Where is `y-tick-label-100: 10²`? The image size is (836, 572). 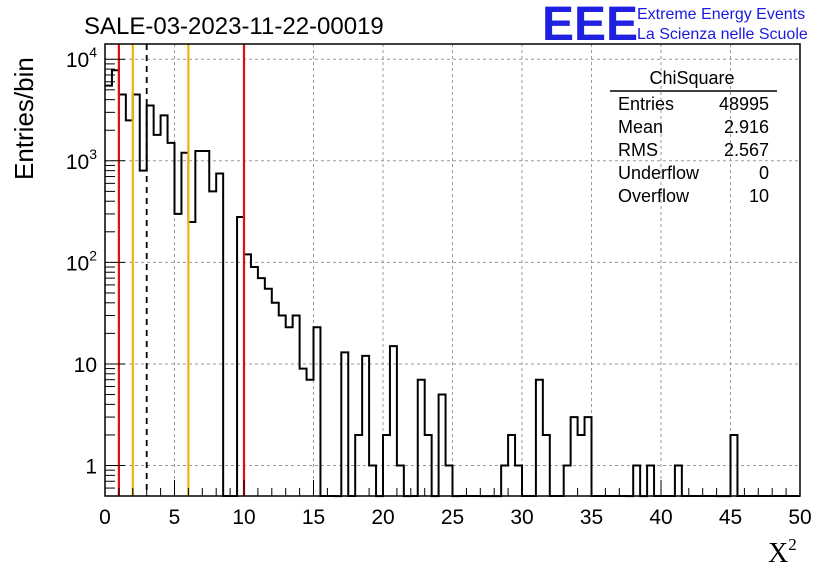 y-tick-label-100: 10² is located at coordinates (81, 261).